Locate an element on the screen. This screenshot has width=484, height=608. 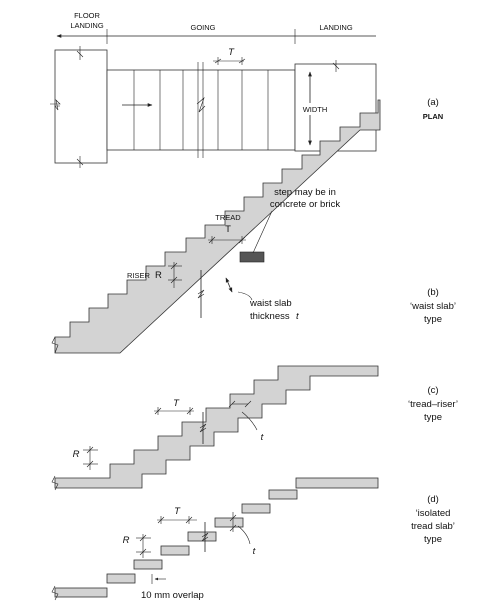
c-t-label: T is located at coordinates (176, 403).